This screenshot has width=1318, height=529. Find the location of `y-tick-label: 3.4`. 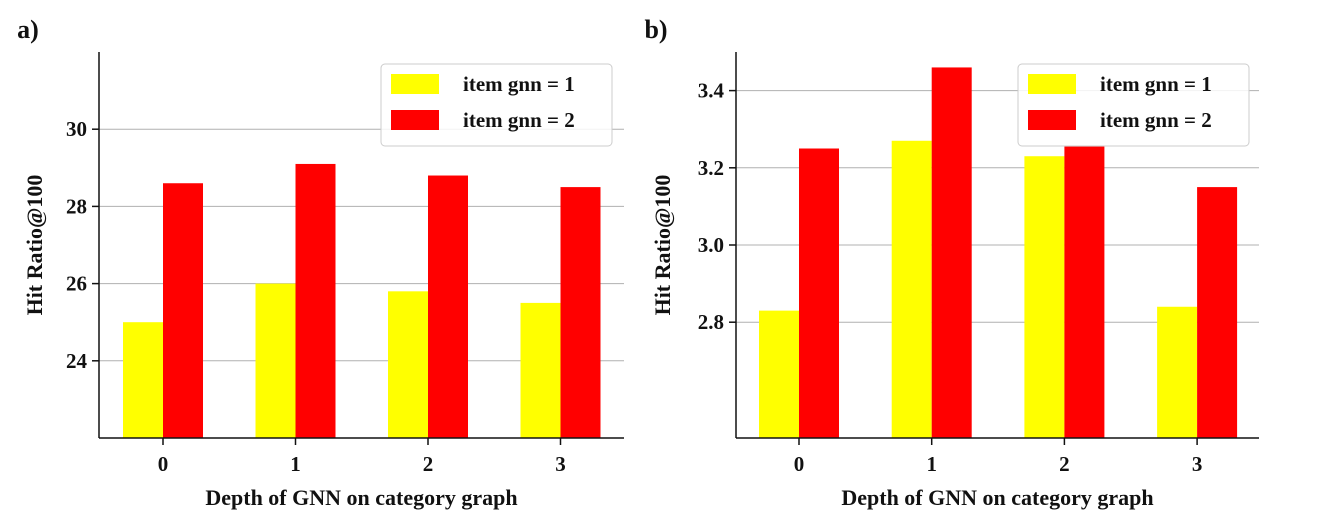

y-tick-label: 3.4 is located at coordinates (711, 91).